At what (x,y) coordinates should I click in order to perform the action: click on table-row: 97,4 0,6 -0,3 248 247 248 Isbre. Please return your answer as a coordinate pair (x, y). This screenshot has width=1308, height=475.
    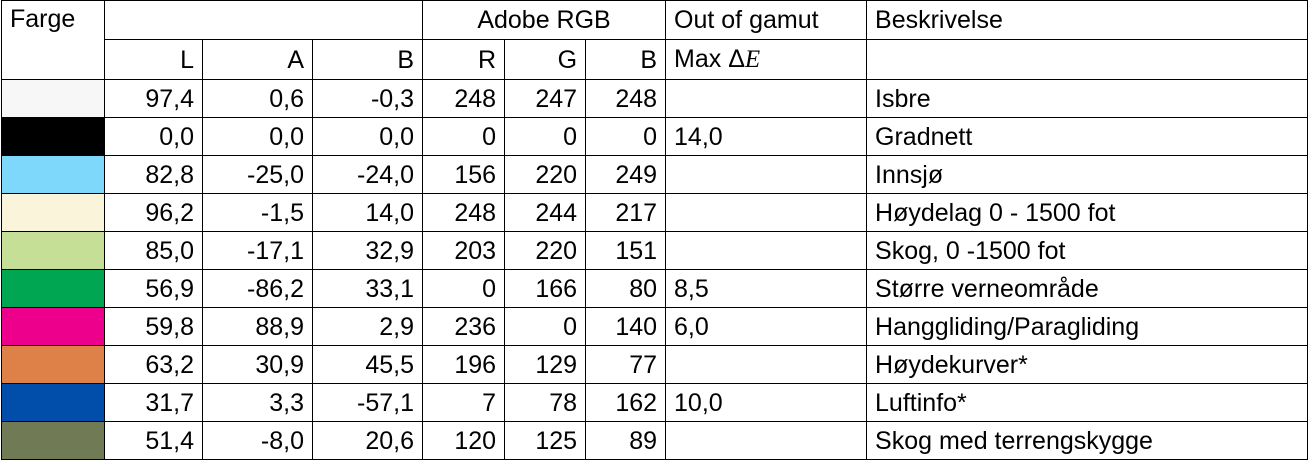
    Looking at the image, I should click on (654, 98).